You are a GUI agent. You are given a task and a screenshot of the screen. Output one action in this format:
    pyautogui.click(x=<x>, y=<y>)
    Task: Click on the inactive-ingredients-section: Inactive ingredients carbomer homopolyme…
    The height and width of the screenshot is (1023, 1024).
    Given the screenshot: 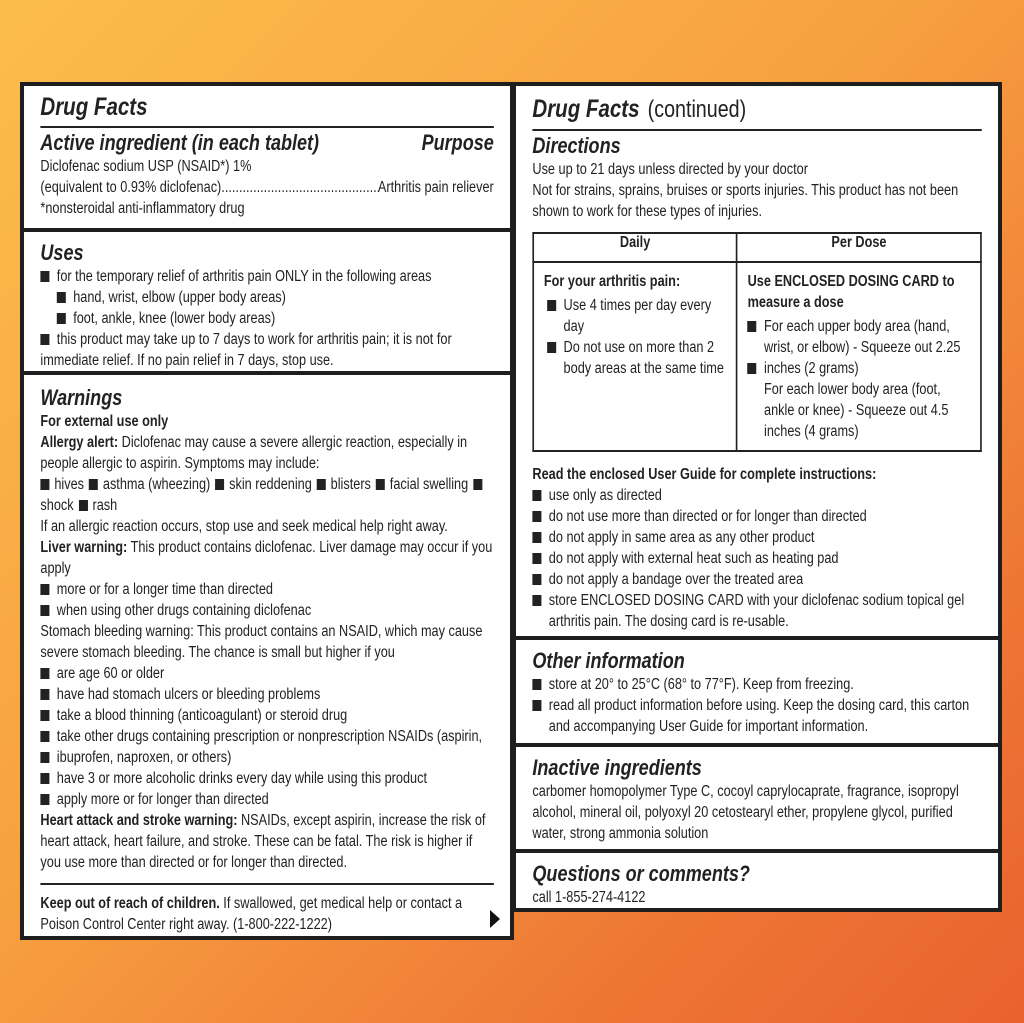 What is the action you would take?
    pyautogui.click(x=757, y=796)
    